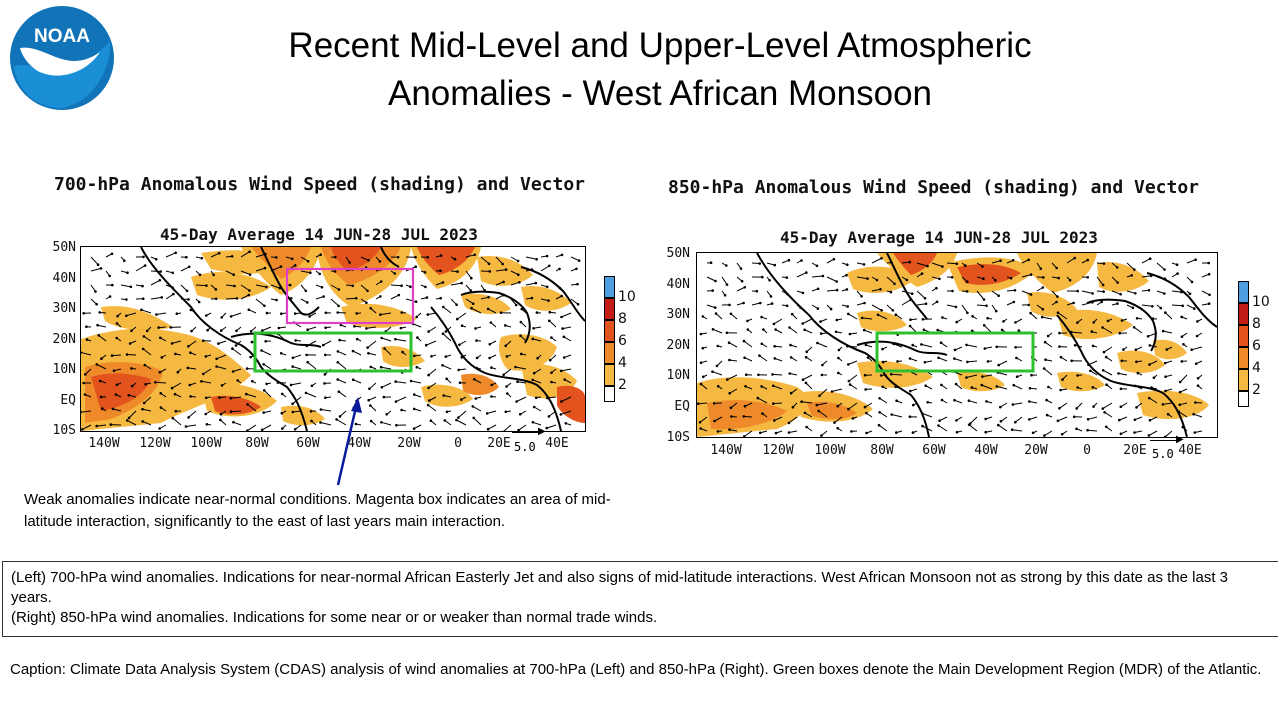  Describe the element at coordinates (1135, 450) in the screenshot. I see `lon-label: 20E` at that location.